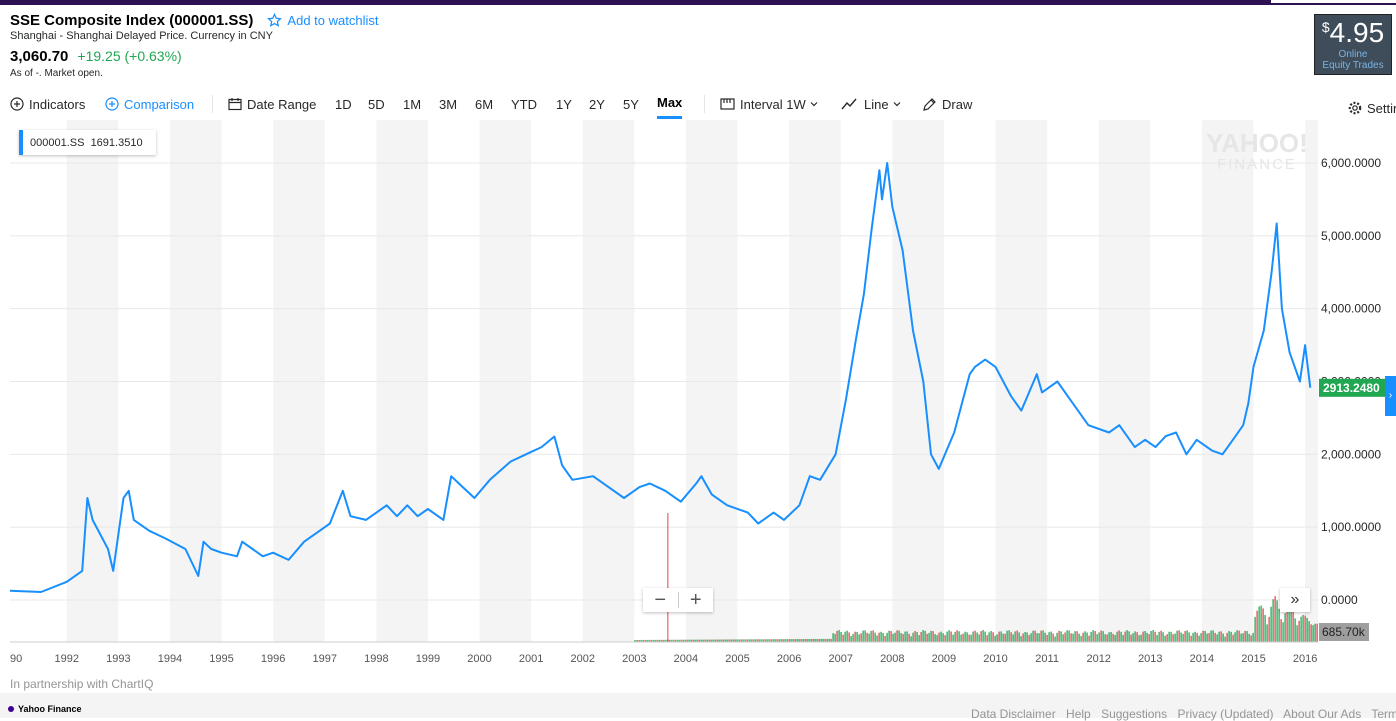 The height and width of the screenshot is (721, 1396). I want to click on draw-label: Draw, so click(957, 104).